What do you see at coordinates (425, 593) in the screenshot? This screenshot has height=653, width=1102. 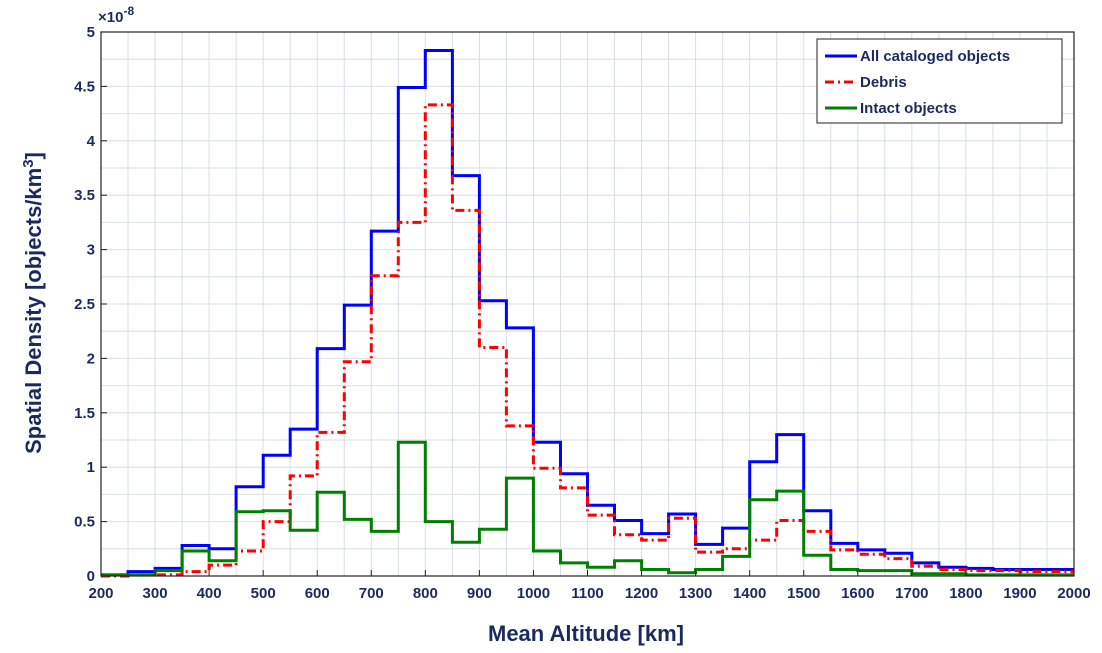 I see `x-tick-label: 800` at bounding box center [425, 593].